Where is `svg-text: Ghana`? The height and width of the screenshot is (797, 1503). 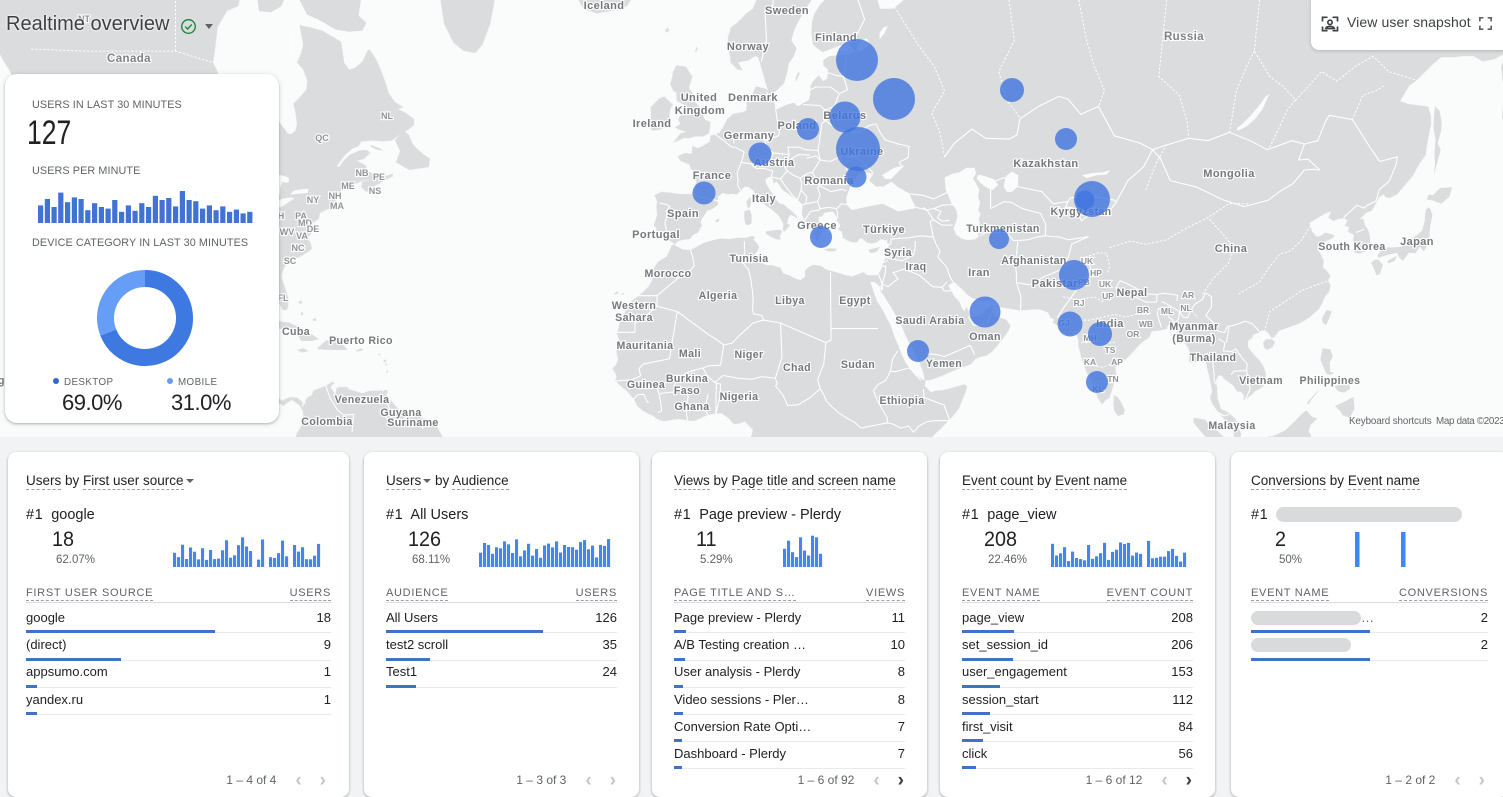 svg-text: Ghana is located at coordinates (692, 407).